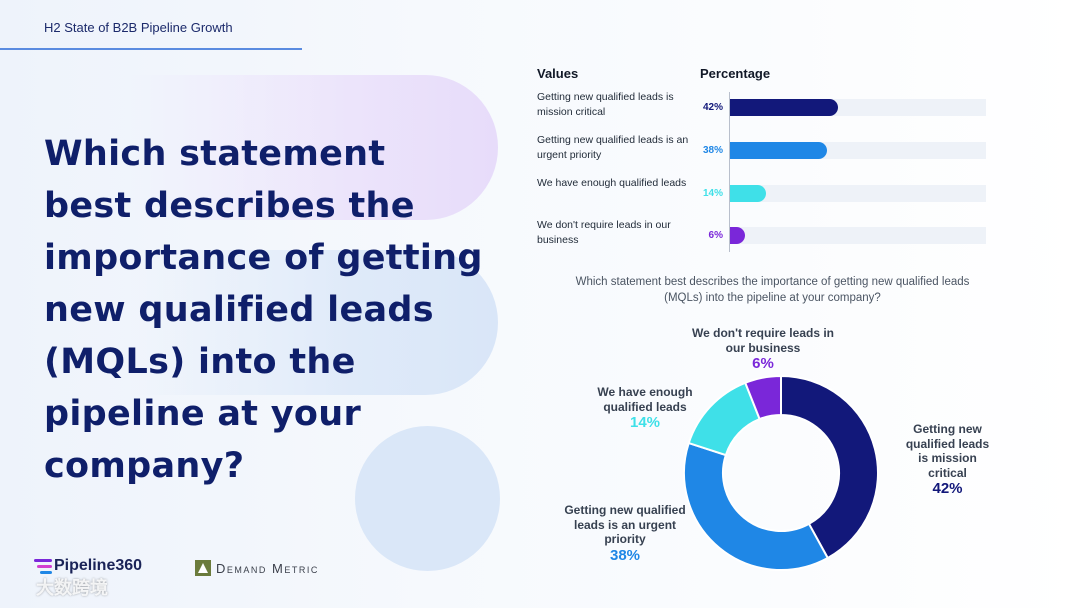 The width and height of the screenshot is (1080, 608). I want to click on pipeline360-logo: Pipeline360, so click(88, 566).